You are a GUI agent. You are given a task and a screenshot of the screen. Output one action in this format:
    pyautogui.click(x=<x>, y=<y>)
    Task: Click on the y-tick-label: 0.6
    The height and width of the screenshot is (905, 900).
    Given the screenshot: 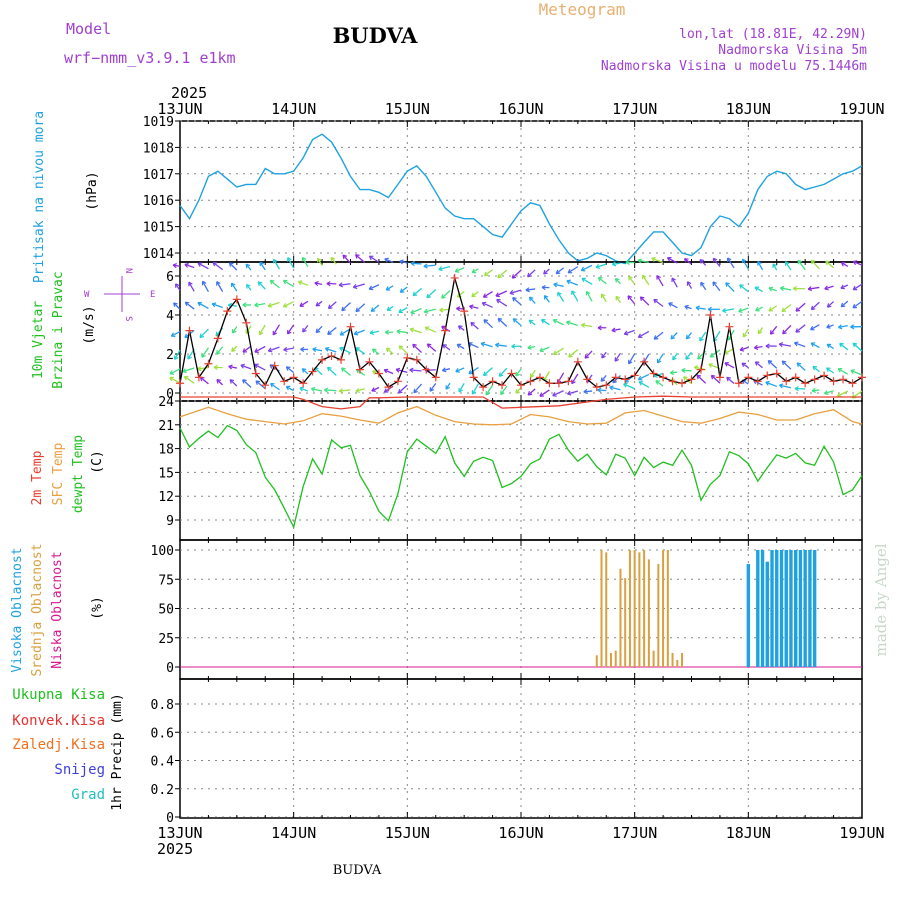 What is the action you would take?
    pyautogui.click(x=162, y=733)
    